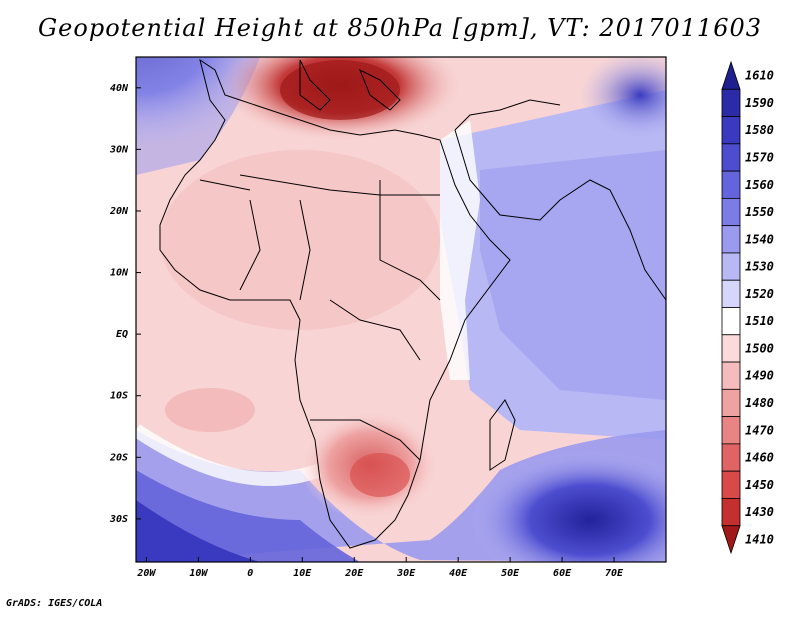 The image size is (800, 618). I want to click on colorbar-level-label: 1490, so click(759, 376).